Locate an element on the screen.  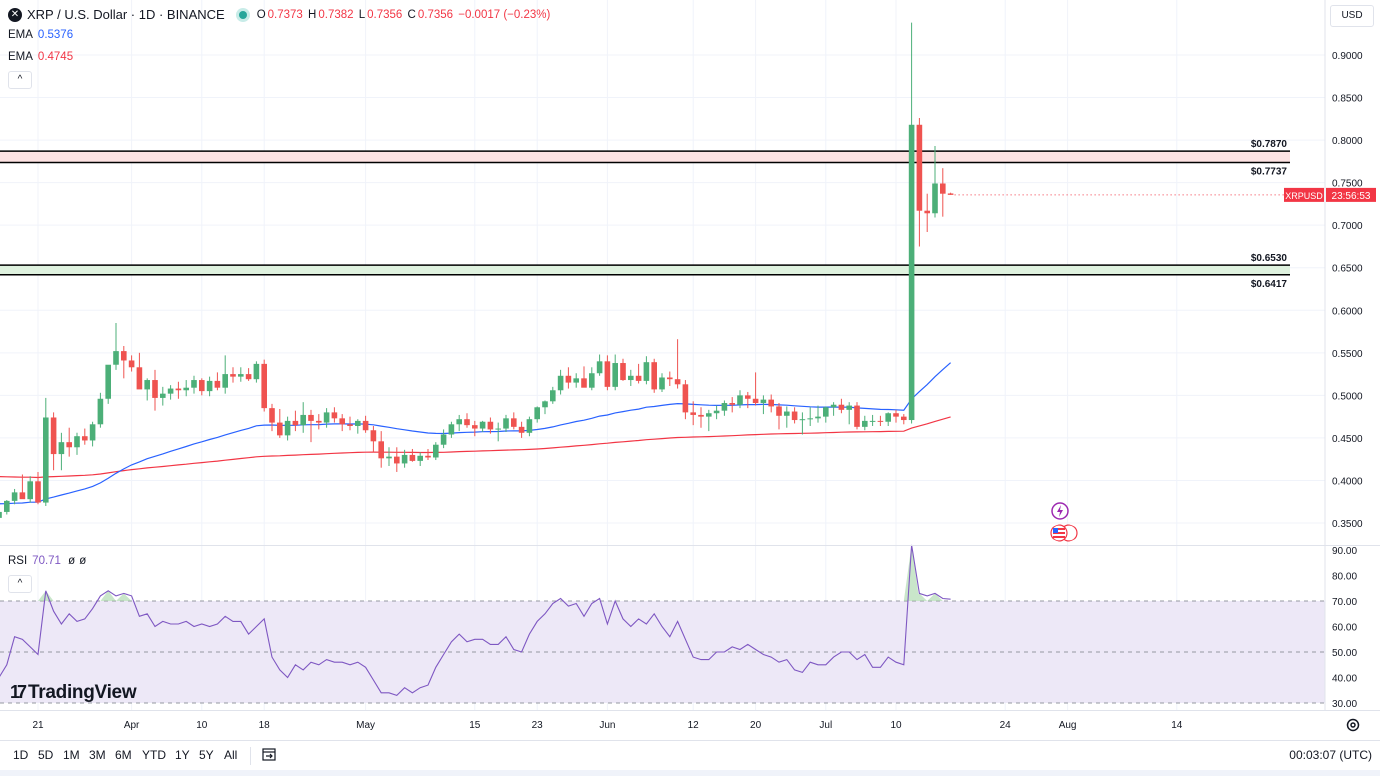
tradingview-mark-icon: 17 is located at coordinates (18, 692).